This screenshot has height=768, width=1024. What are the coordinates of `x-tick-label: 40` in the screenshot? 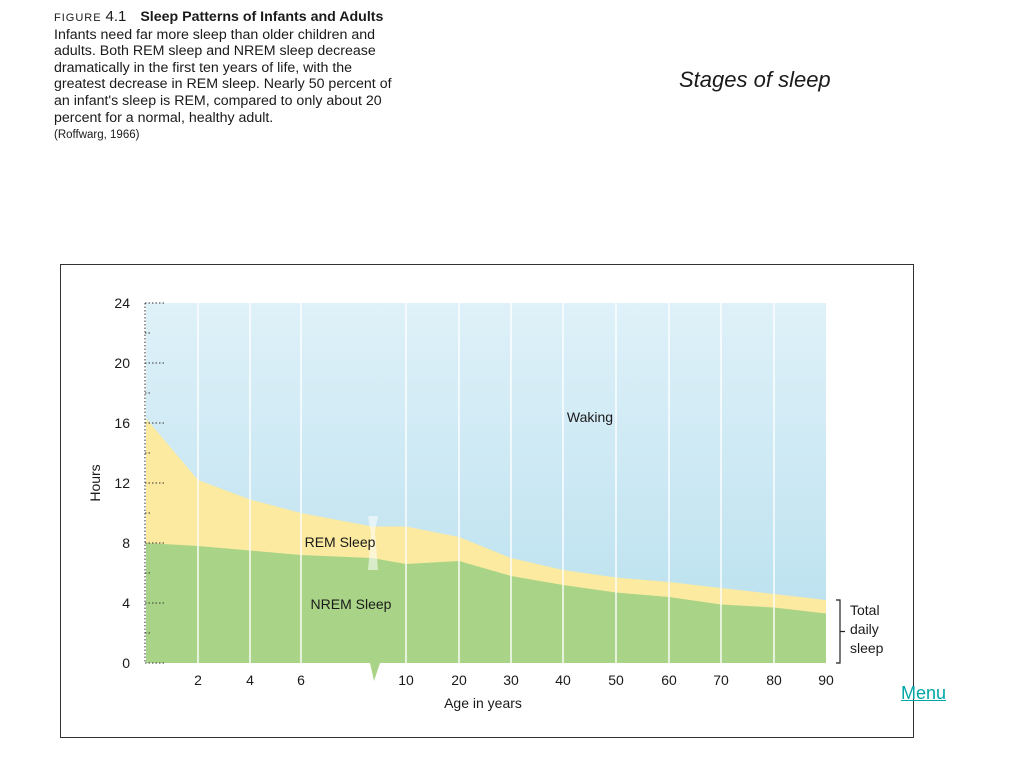 It's located at (563, 680).